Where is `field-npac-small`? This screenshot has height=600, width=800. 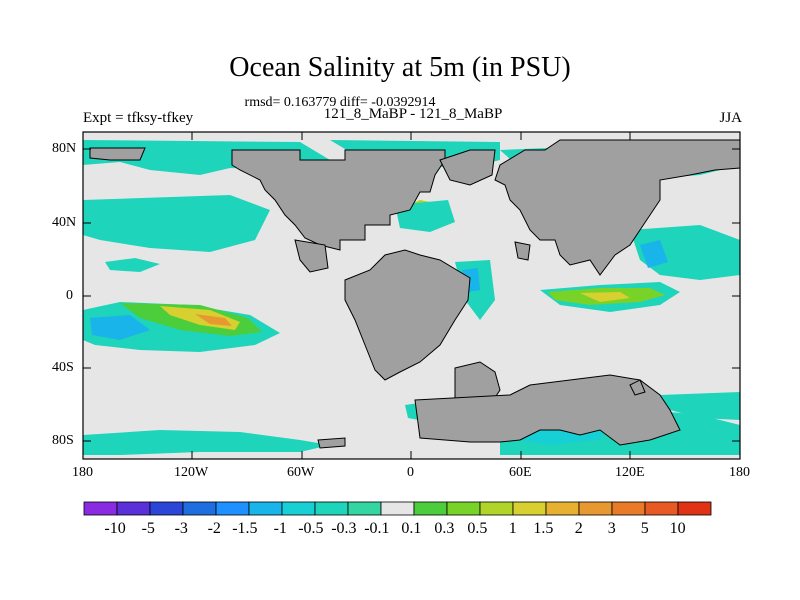 field-npac-small is located at coordinates (132, 265).